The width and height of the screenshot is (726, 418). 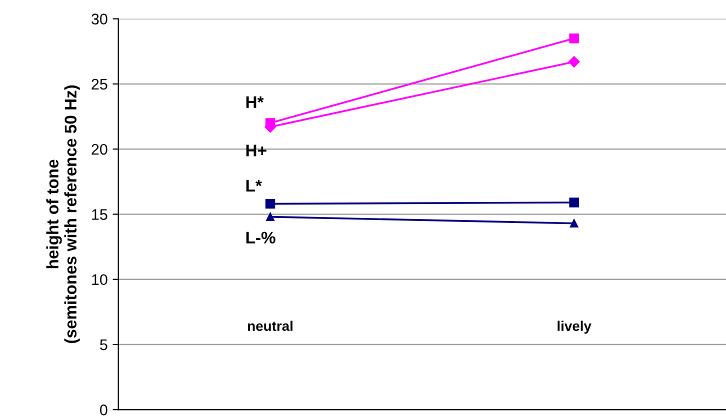 I want to click on y-tick-label: 20, so click(x=100, y=149).